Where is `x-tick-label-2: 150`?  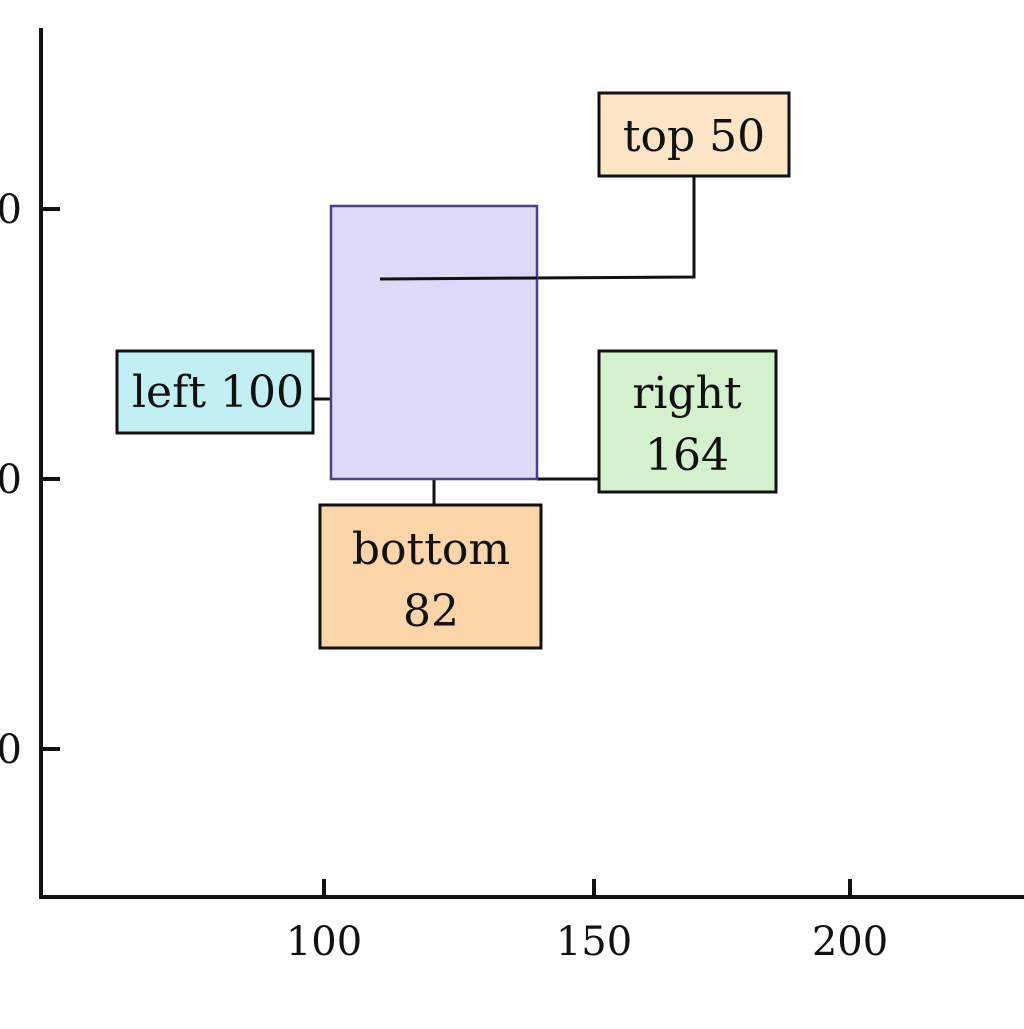
x-tick-label-2: 150 is located at coordinates (594, 942).